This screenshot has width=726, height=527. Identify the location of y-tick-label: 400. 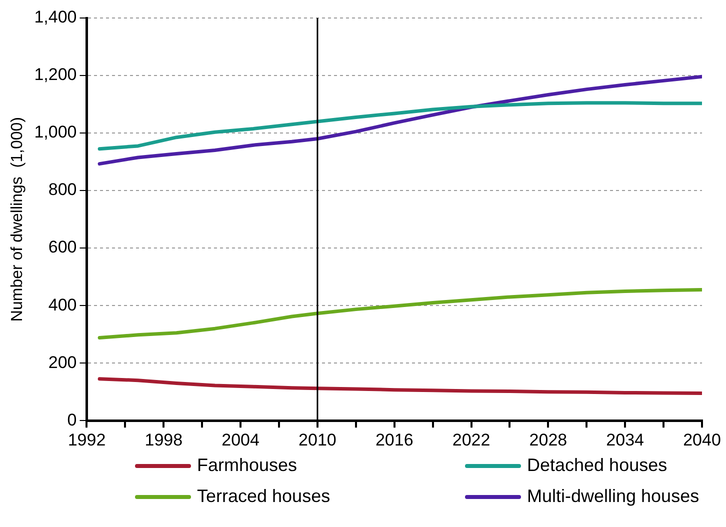
(62, 304).